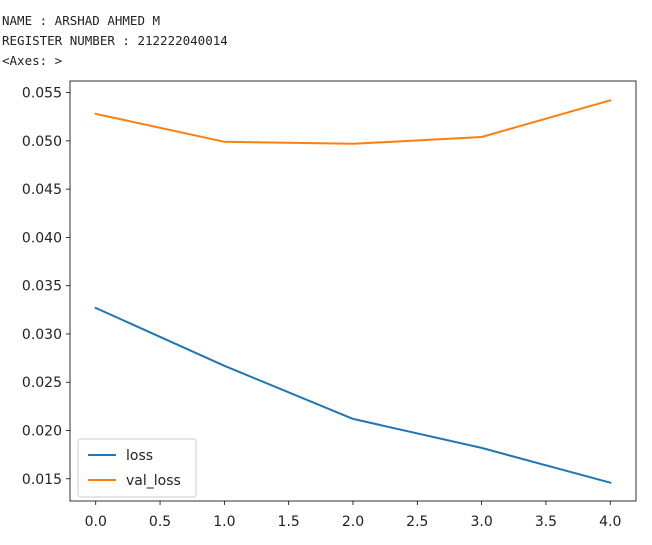  I want to click on x-tick-label: 3.0, so click(482, 522).